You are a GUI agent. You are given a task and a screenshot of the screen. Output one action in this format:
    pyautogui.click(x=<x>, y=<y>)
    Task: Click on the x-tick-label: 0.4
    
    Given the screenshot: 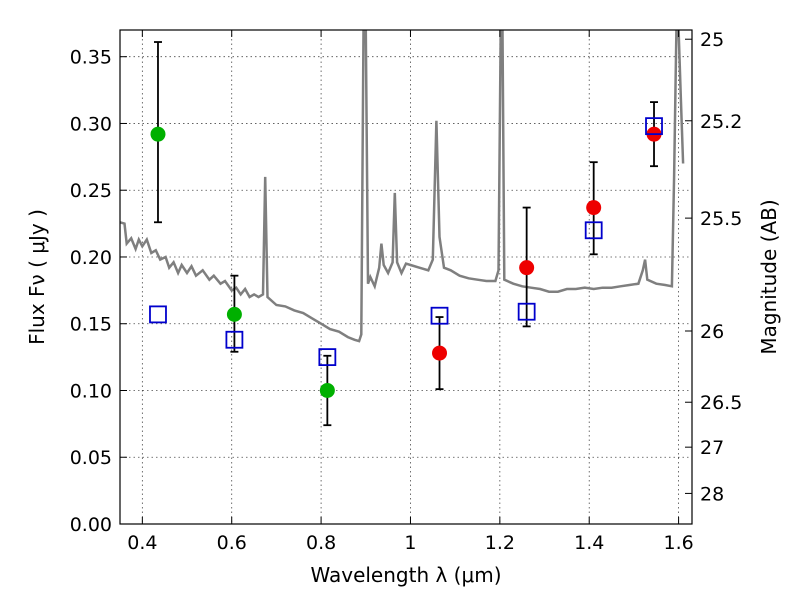 What is the action you would take?
    pyautogui.click(x=142, y=543)
    